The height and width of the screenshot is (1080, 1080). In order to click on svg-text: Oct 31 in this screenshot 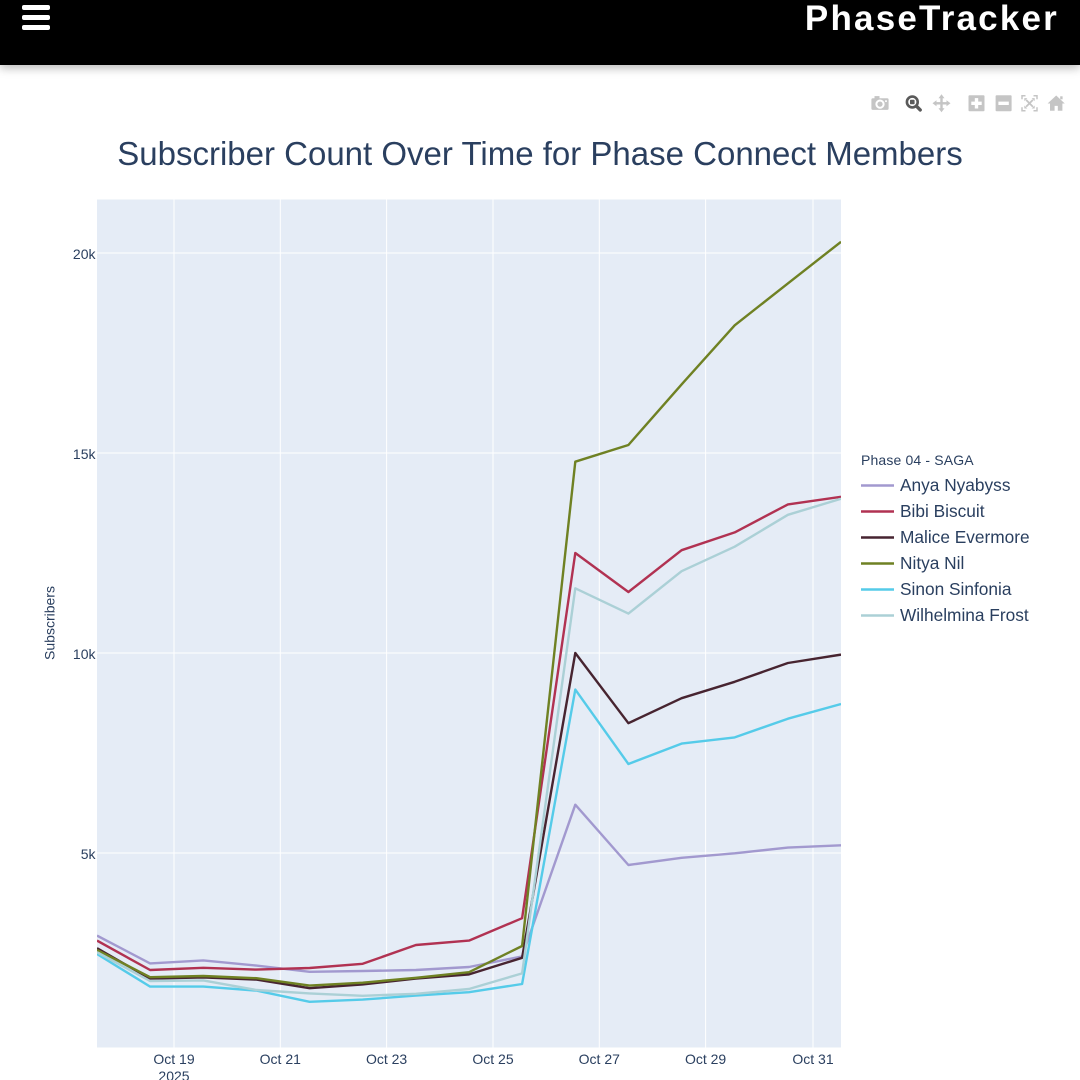, I will do `click(812, 1059)`.